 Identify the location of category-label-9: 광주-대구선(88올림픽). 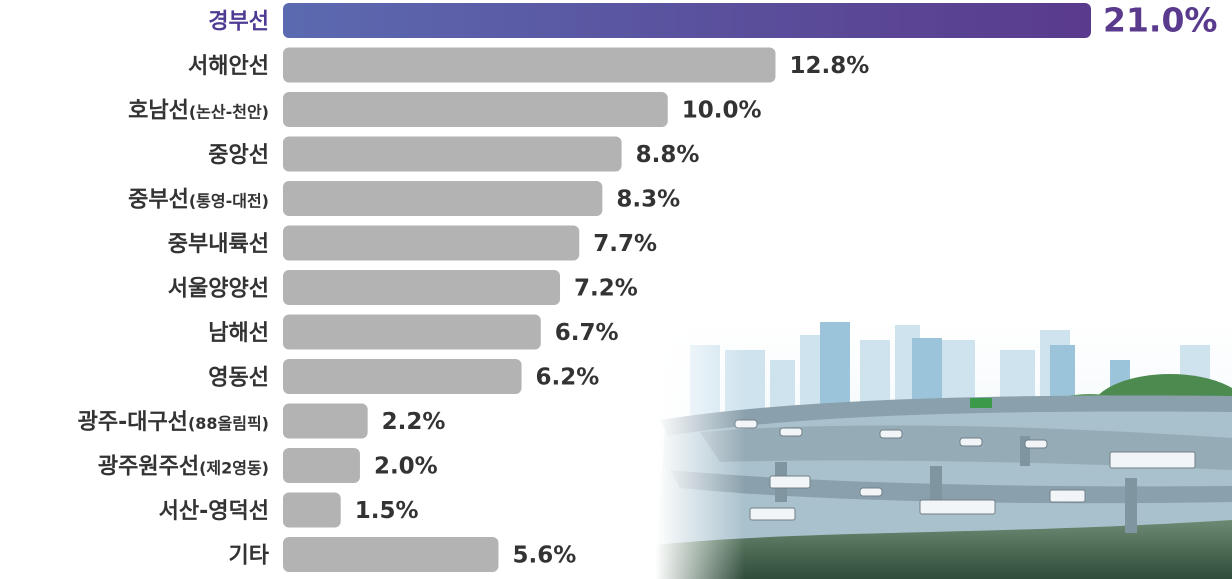
(173, 422).